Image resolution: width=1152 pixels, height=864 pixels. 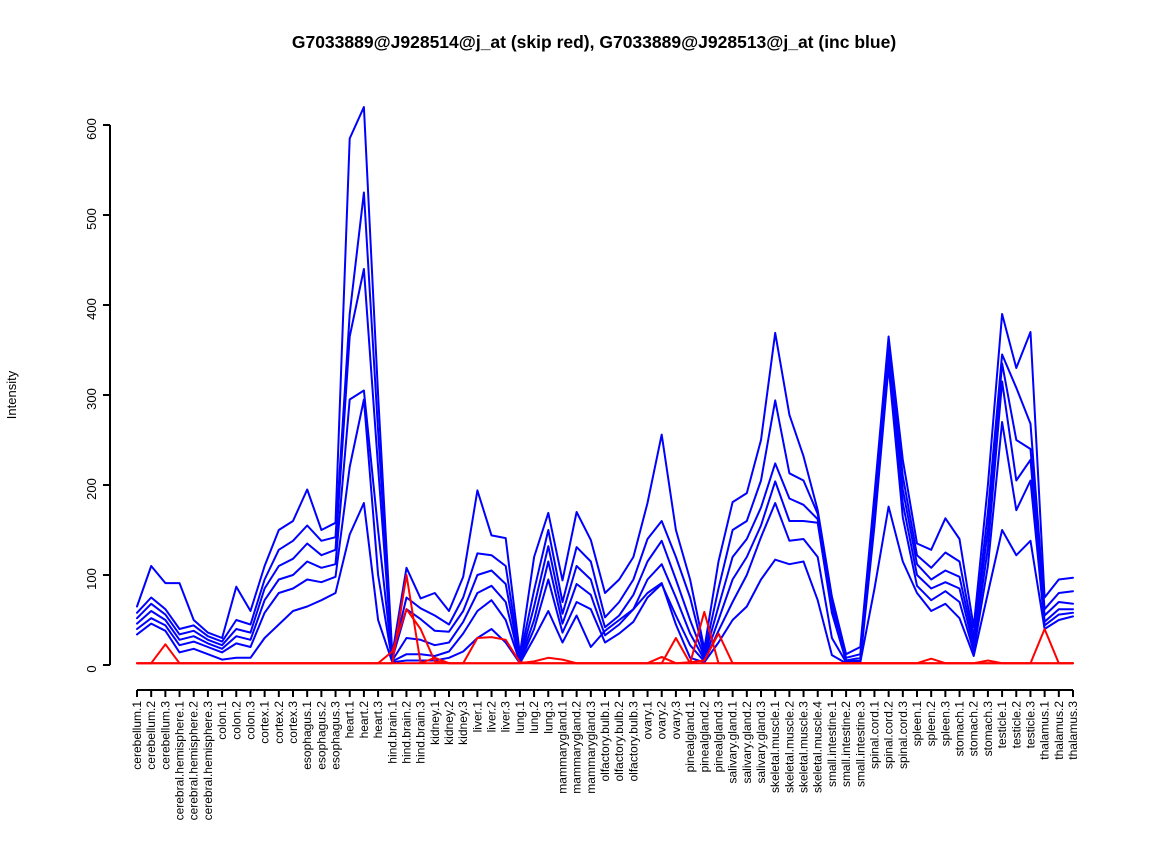 What do you see at coordinates (960, 729) in the screenshot?
I see `x-category-label: stomach.1` at bounding box center [960, 729].